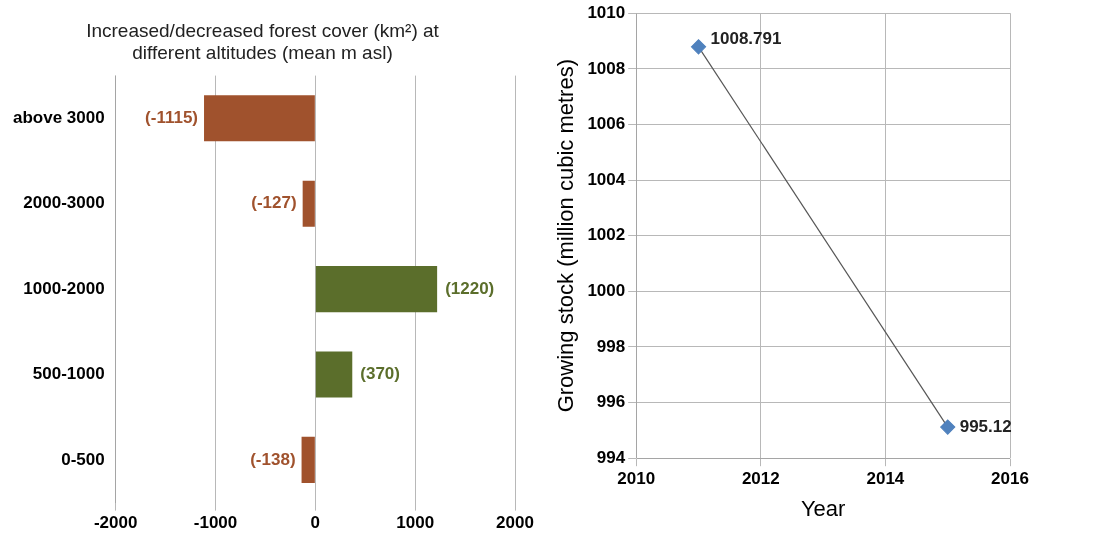  Describe the element at coordinates (315, 523) in the screenshot. I see `x-tick-label: 0` at that location.